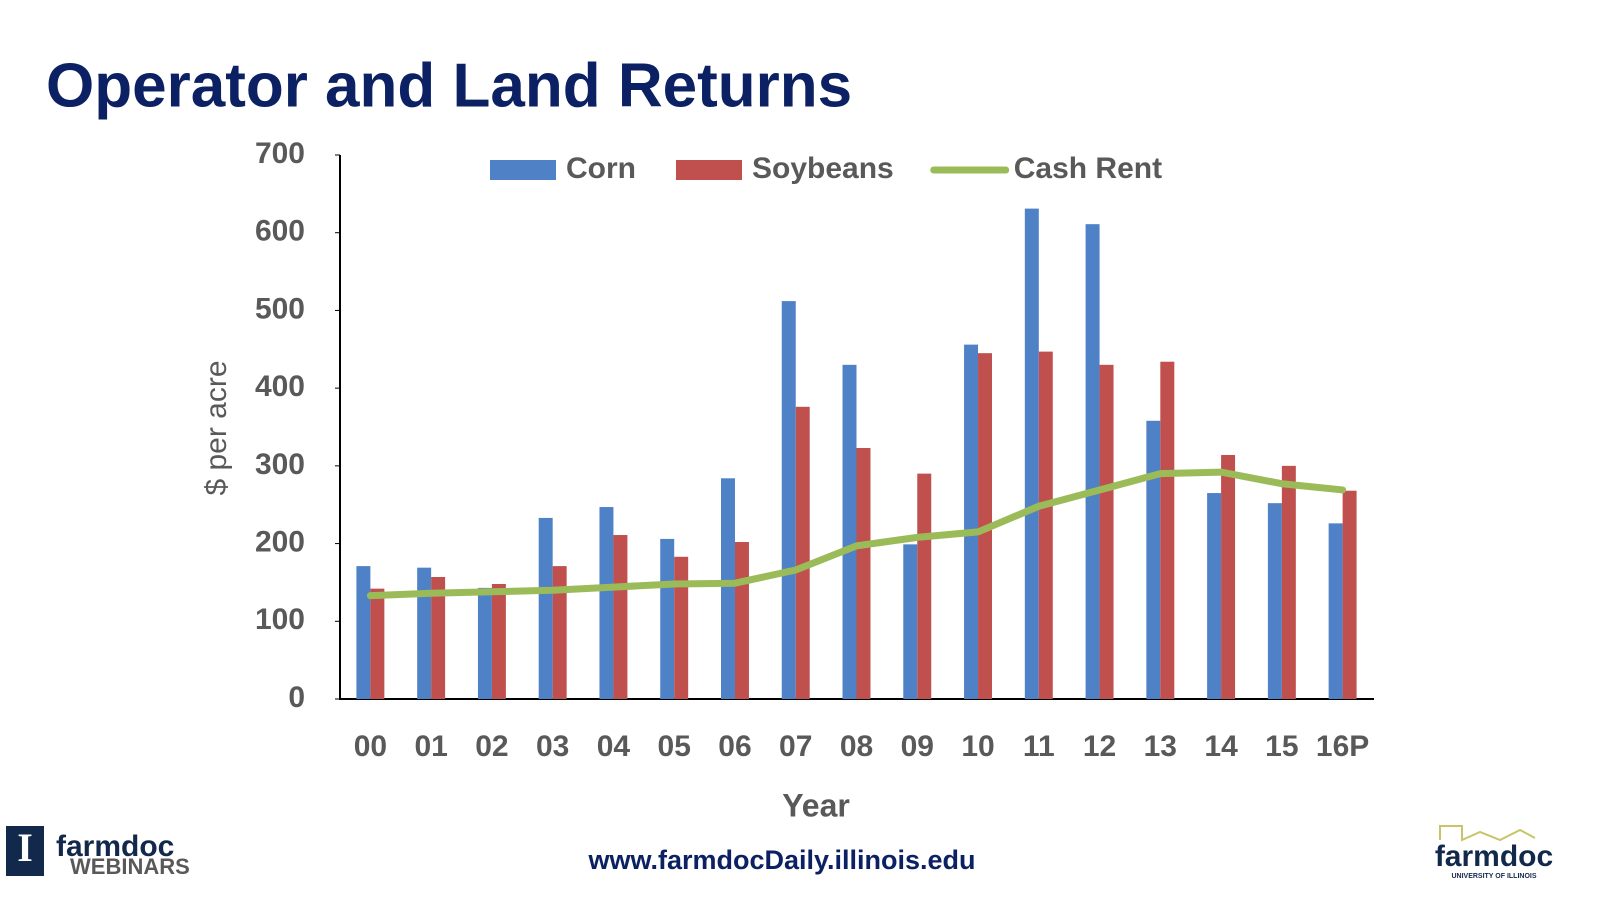 This screenshot has height=901, width=1600. I want to click on x-tick-label: 05, so click(674, 746).